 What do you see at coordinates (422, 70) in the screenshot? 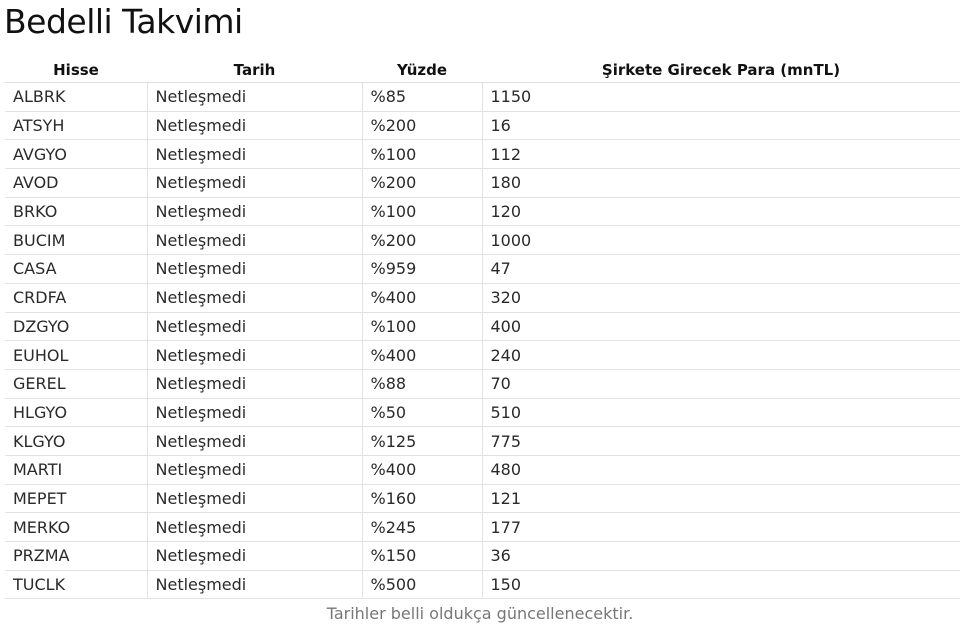
I see `column-header: Yüzde` at bounding box center [422, 70].